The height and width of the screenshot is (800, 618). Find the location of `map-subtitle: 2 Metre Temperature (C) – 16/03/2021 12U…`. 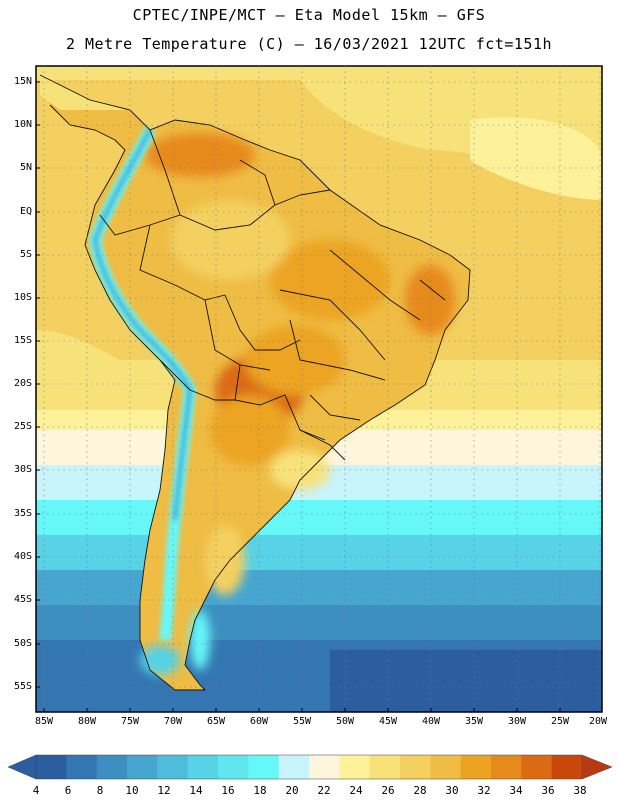

map-subtitle: 2 Metre Temperature (C) – 16/03/2021 12U… is located at coordinates (309, 44).